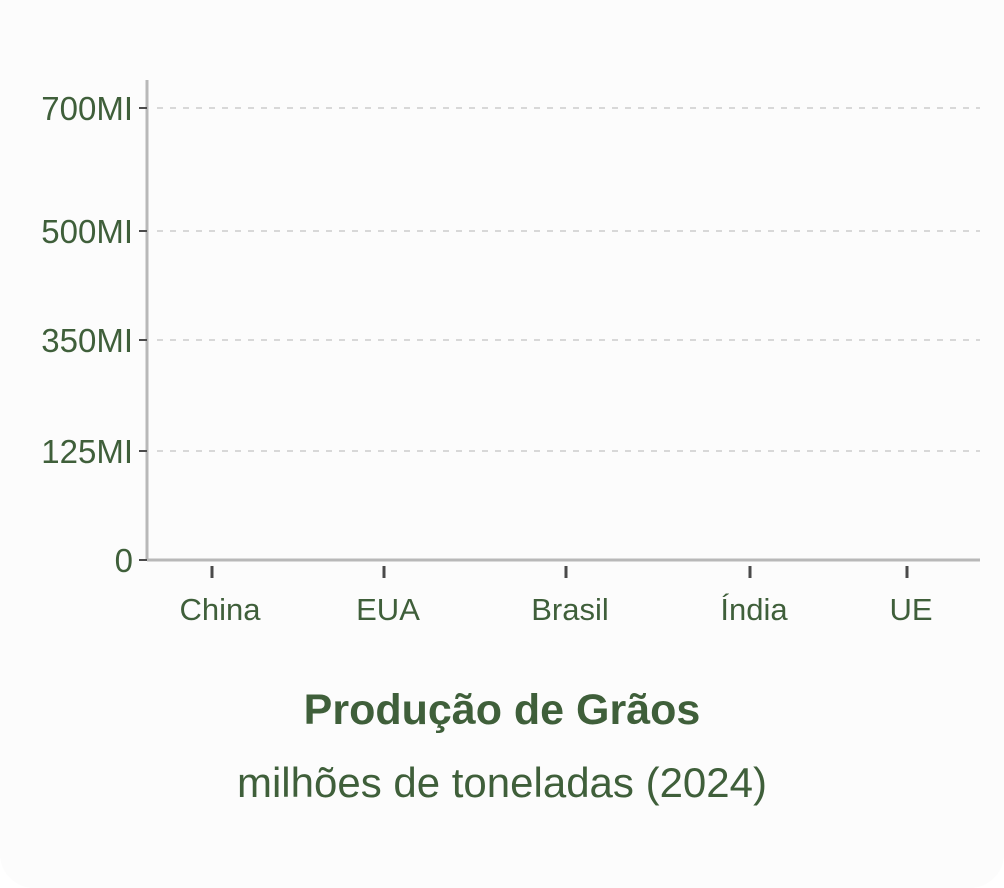  What do you see at coordinates (87, 340) in the screenshot?
I see `y-tick-label: 350MI` at bounding box center [87, 340].